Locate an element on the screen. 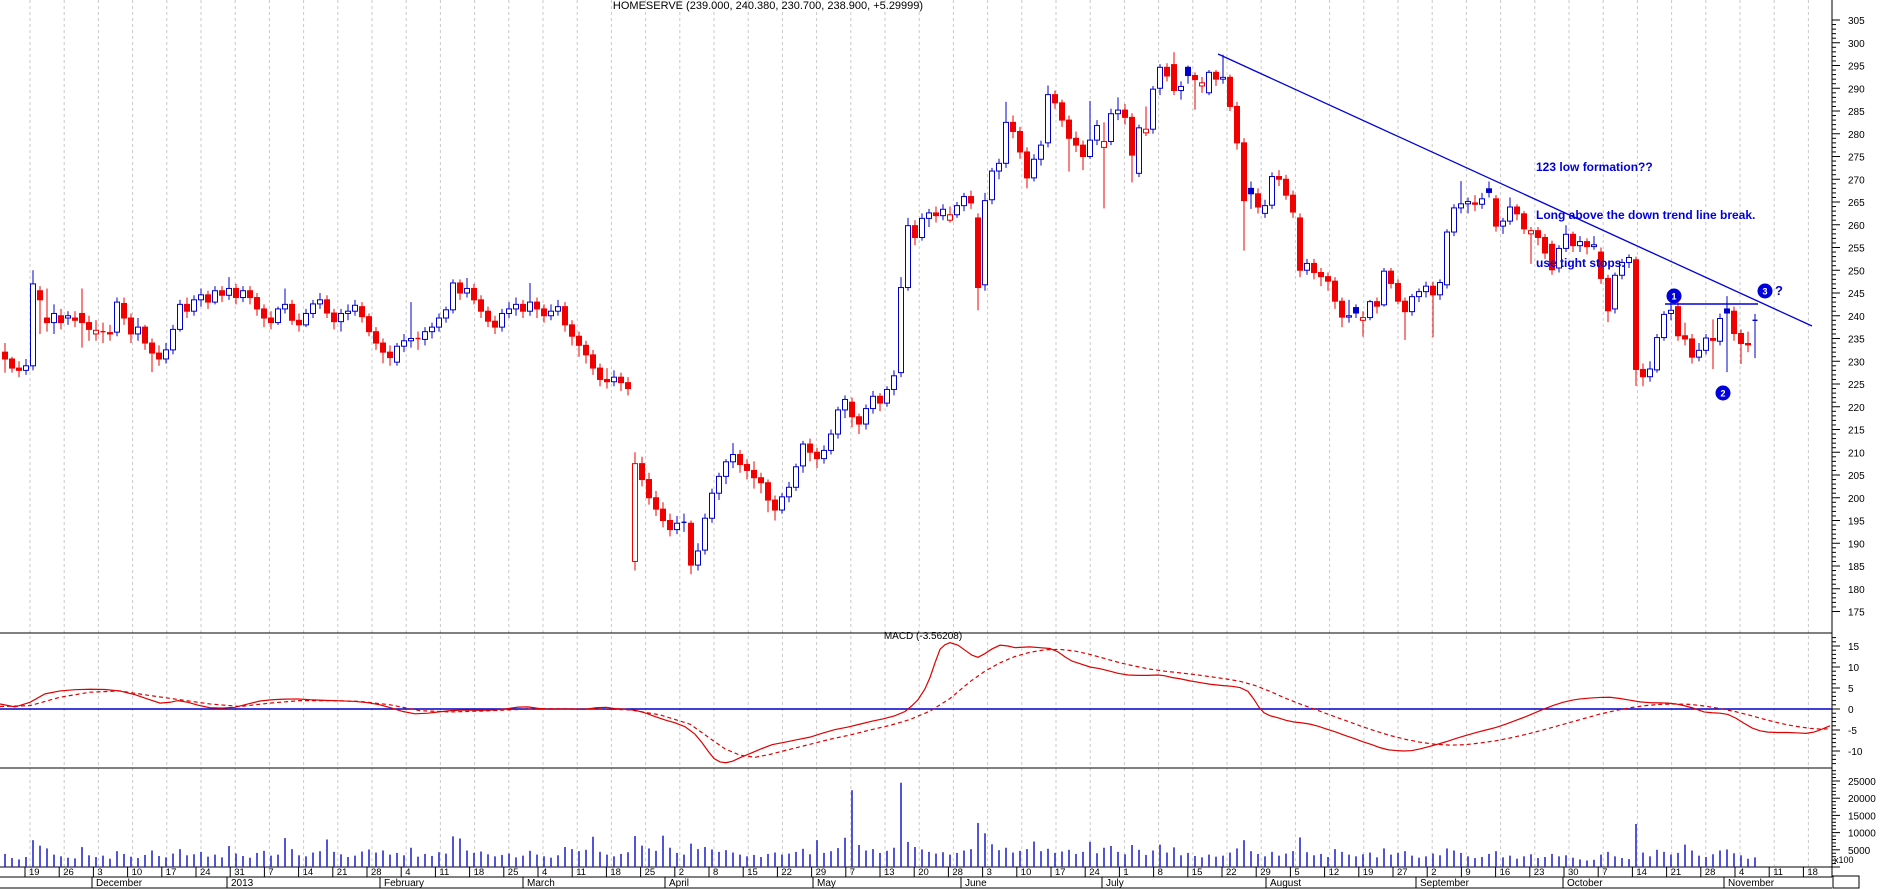 Image resolution: width=1883 pixels, height=889 pixels. week-label: 23 is located at coordinates (1539, 872).